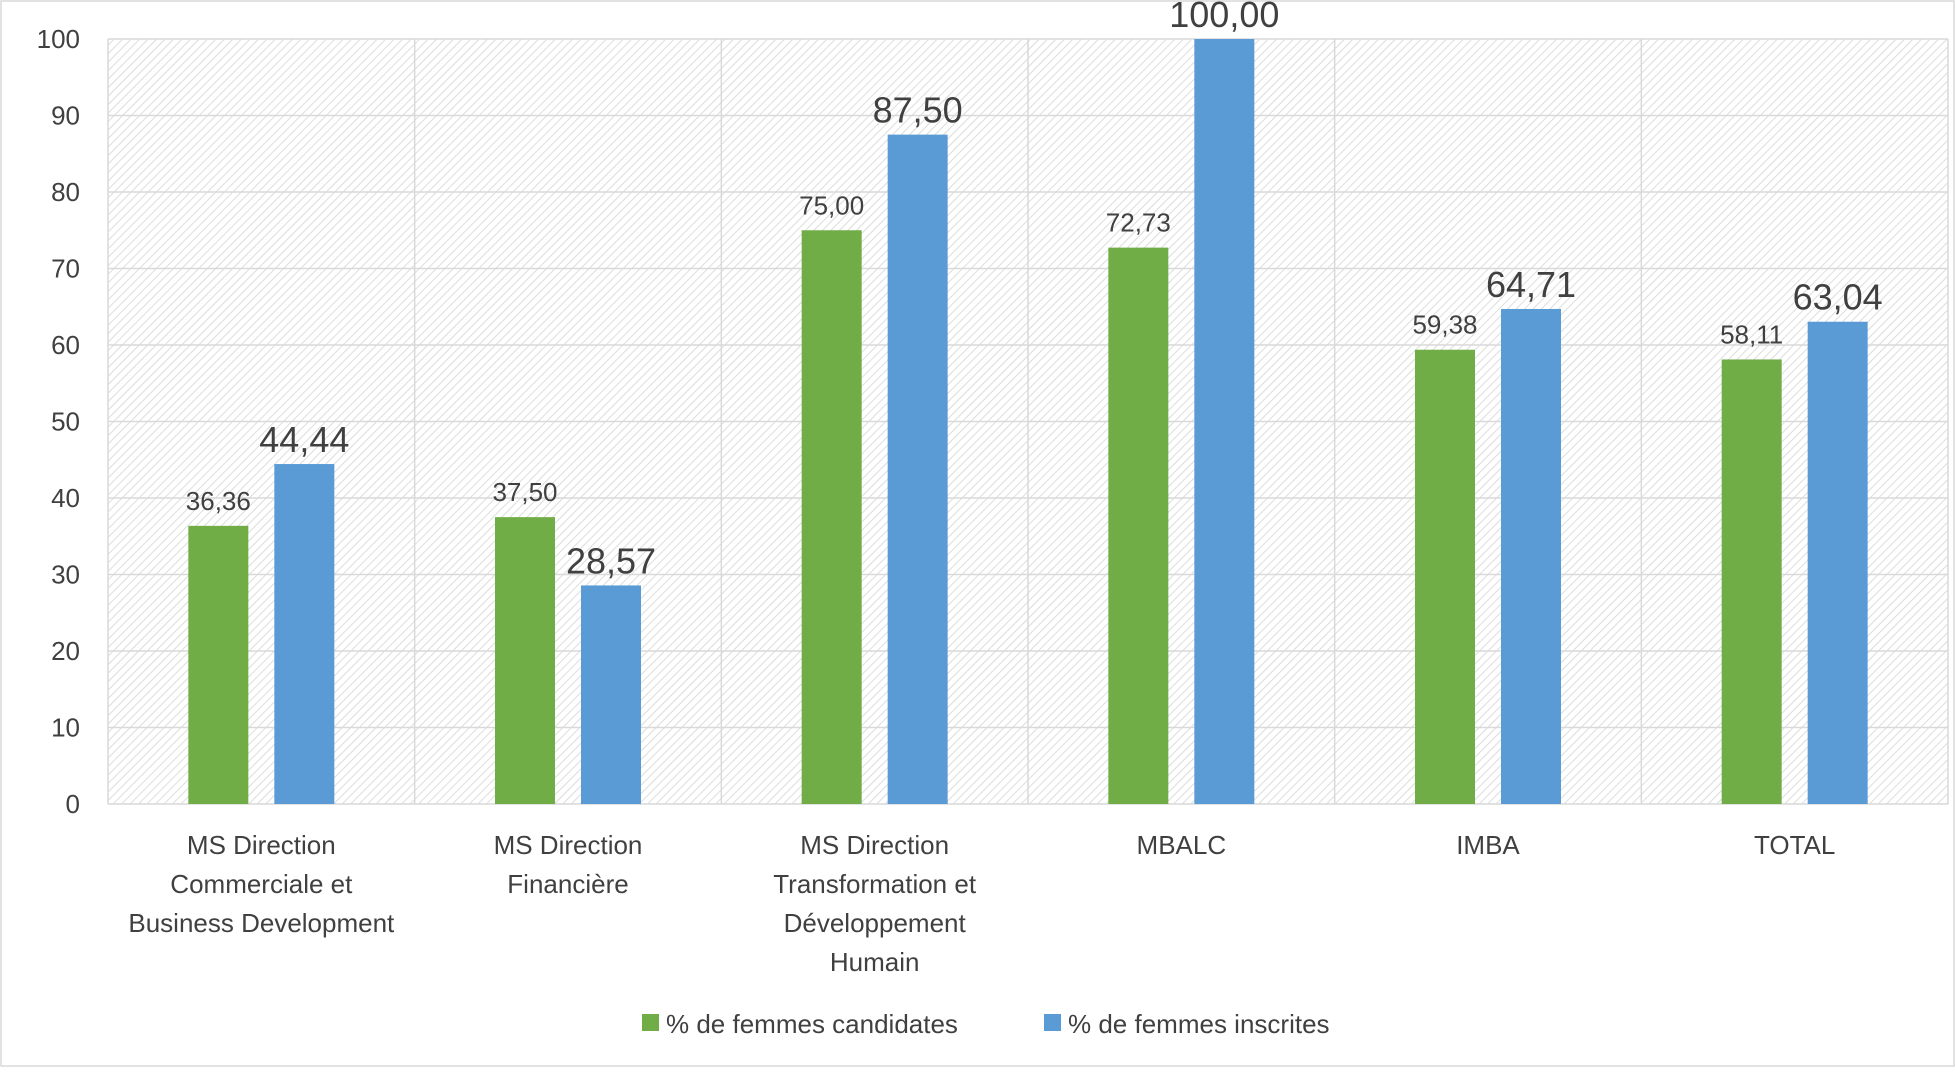 The height and width of the screenshot is (1072, 1955). I want to click on data-label: 87,50, so click(918, 110).